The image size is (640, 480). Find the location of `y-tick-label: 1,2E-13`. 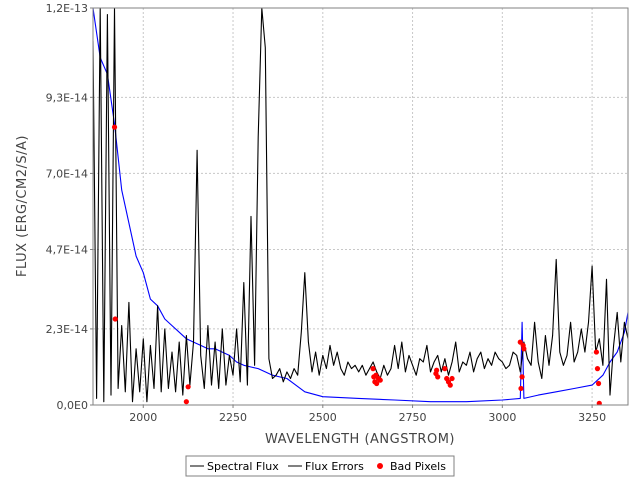

y-tick-label: 1,2E-13 is located at coordinates (67, 8).